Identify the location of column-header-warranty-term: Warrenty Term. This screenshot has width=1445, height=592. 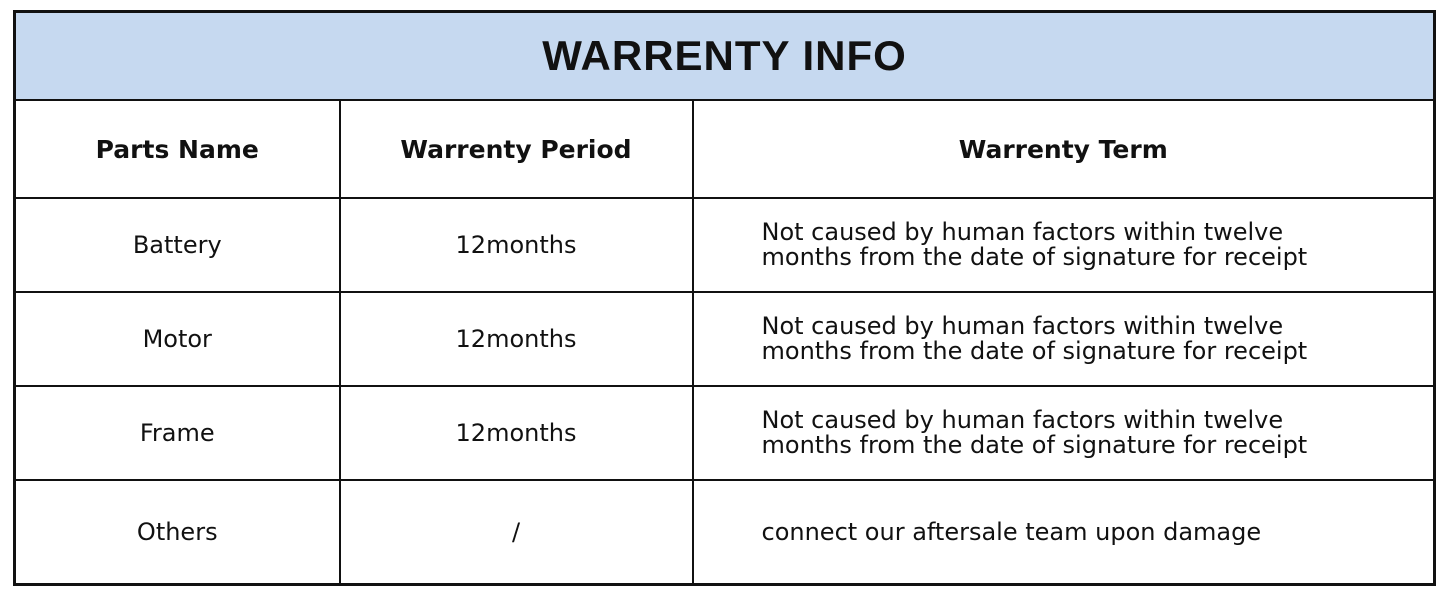
(1063, 149).